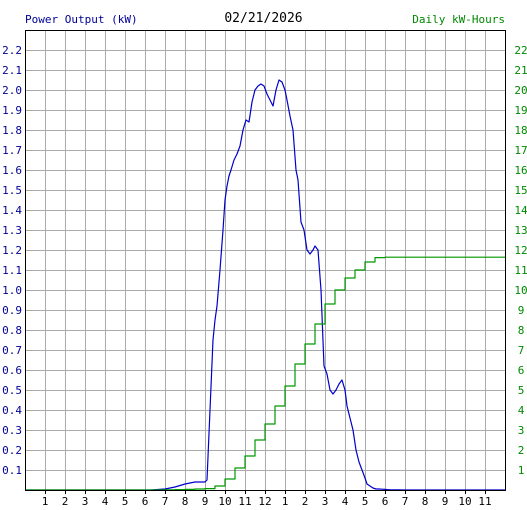 The width and height of the screenshot is (527, 510). What do you see at coordinates (521, 470) in the screenshot?
I see `y2-tick-label: 1` at bounding box center [521, 470].